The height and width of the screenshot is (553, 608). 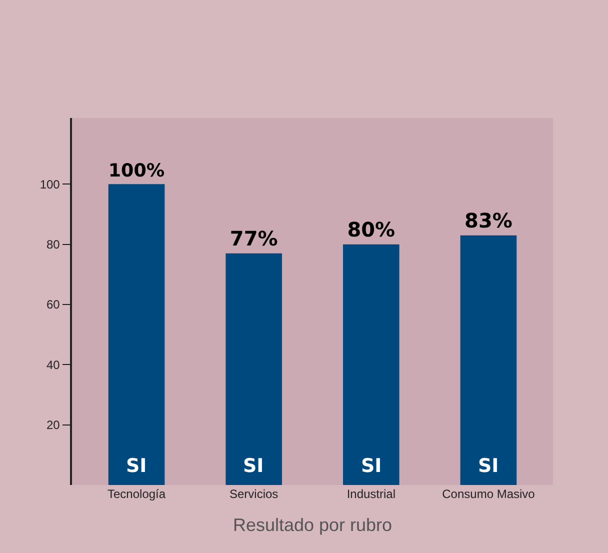 What do you see at coordinates (53, 425) in the screenshot?
I see `y-tick-label: 20` at bounding box center [53, 425].